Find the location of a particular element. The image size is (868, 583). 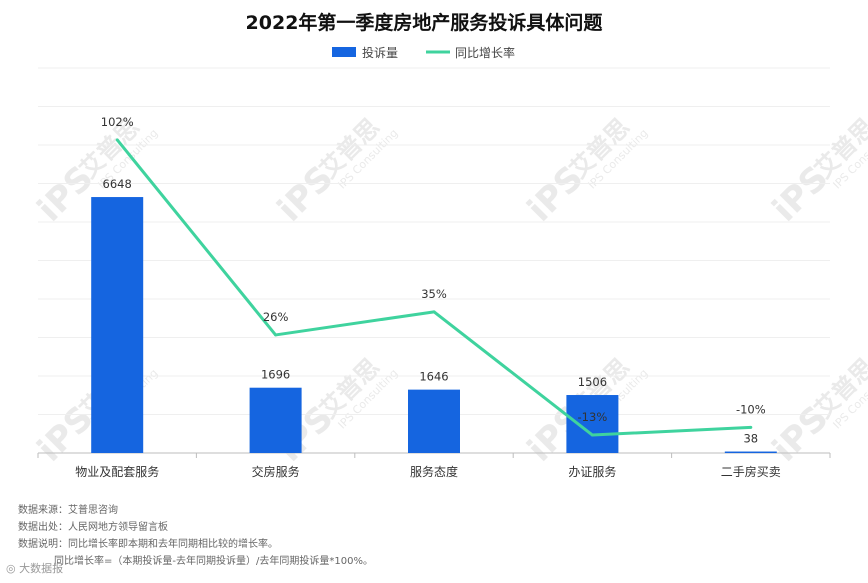

note-source: 数据来源：艾普思咨询 is located at coordinates (68, 510).